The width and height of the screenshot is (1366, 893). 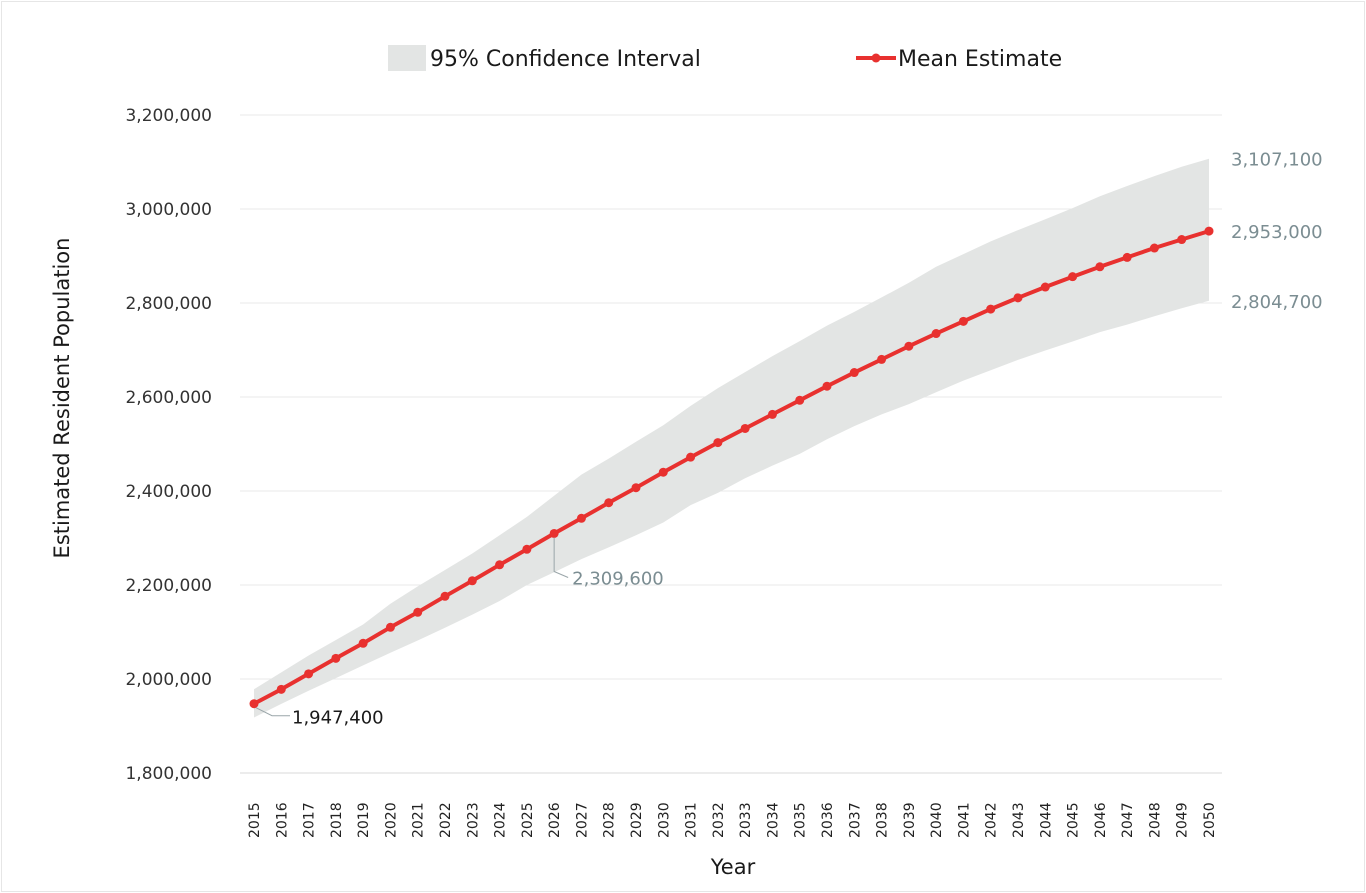 What do you see at coordinates (168, 304) in the screenshot?
I see `y-tick-label: 2,800,000` at bounding box center [168, 304].